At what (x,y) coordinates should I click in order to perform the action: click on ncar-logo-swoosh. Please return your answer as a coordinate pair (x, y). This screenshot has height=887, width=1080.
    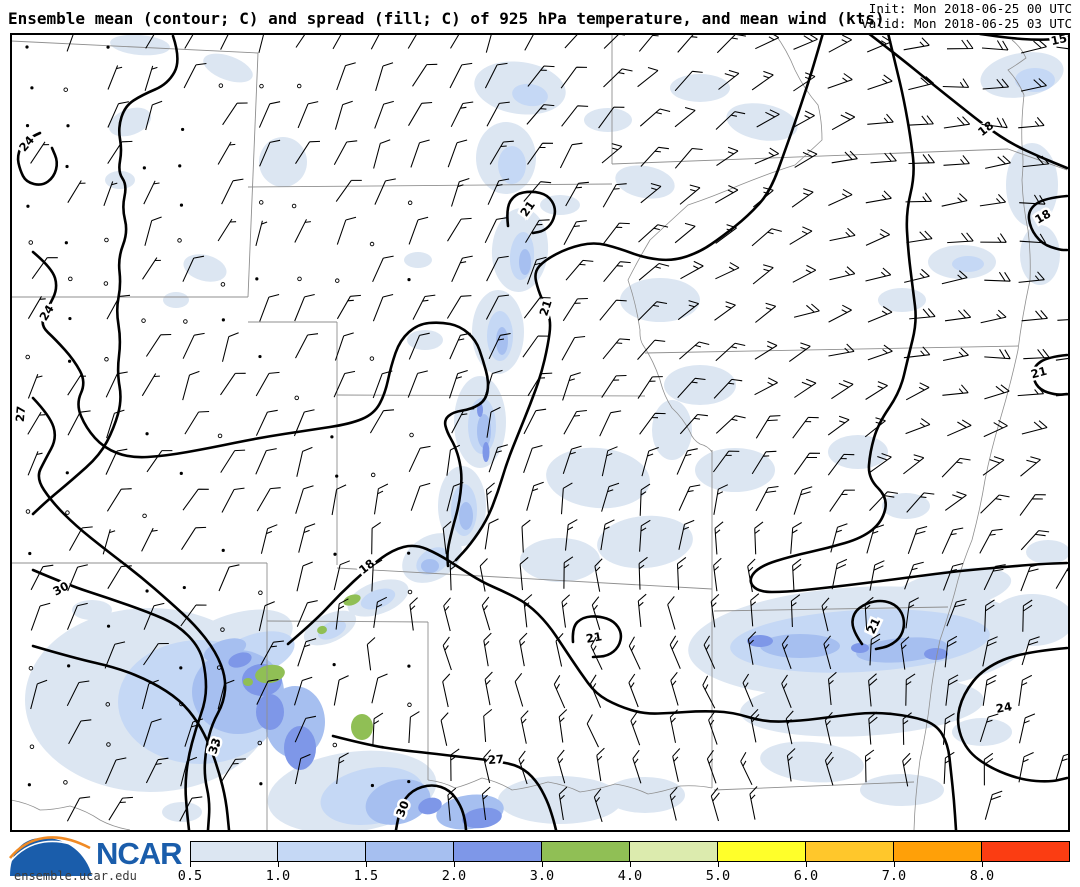
    Looking at the image, I should click on (51, 856).